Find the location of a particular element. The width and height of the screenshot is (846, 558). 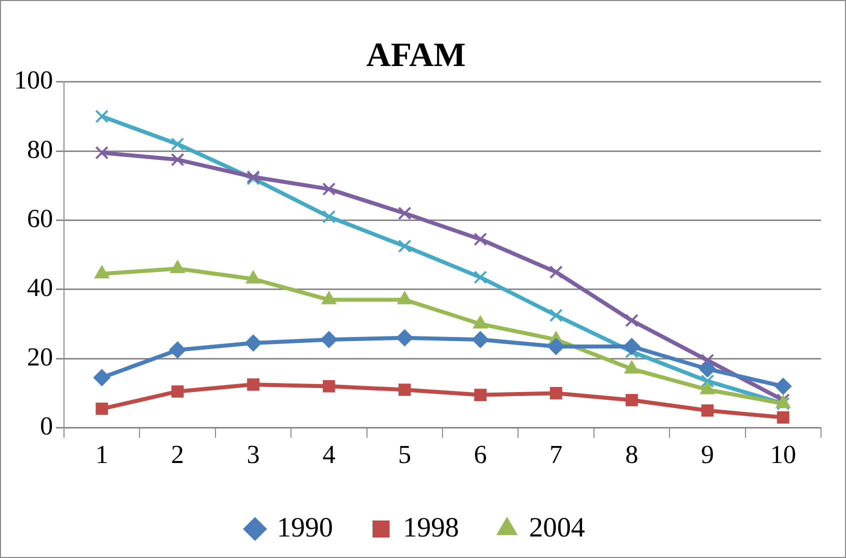

legend-label: 1990 is located at coordinates (305, 528).